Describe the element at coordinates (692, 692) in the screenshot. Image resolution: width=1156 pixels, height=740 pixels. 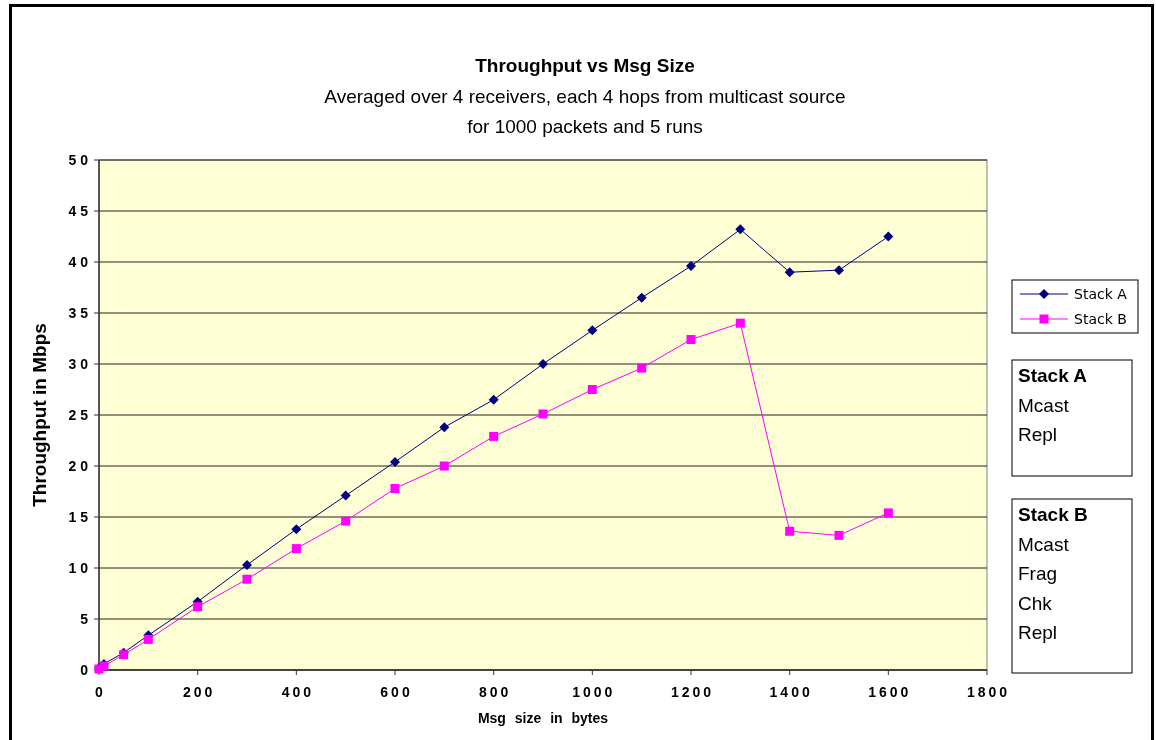
I see `x-tick-label: 1200` at that location.